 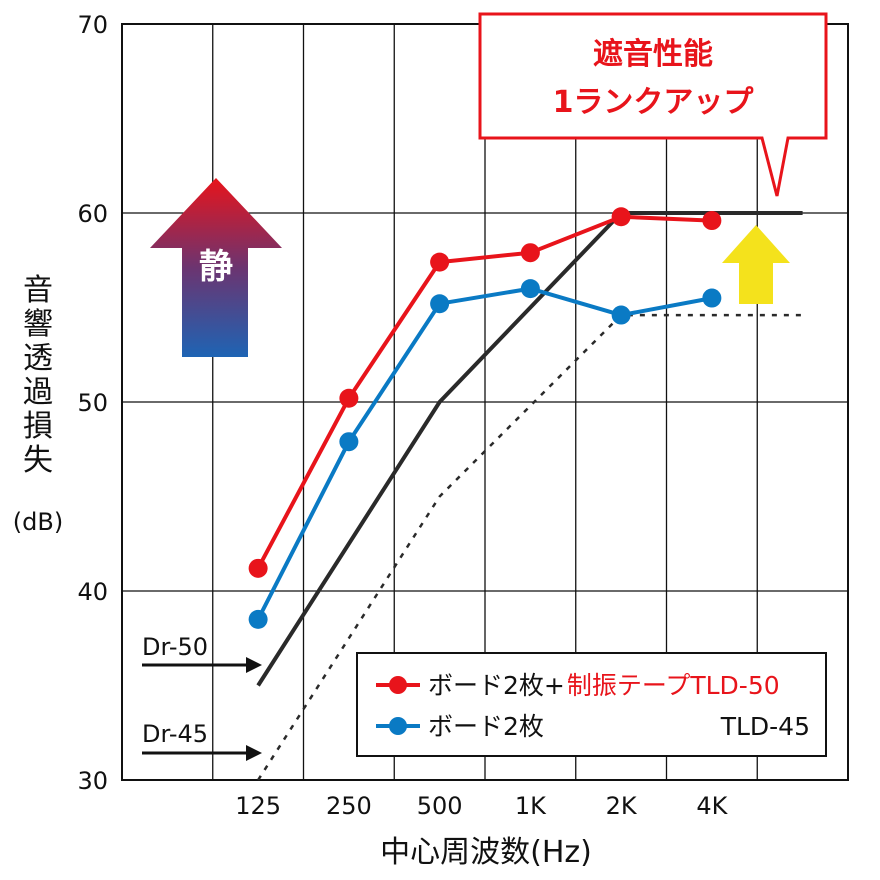 What do you see at coordinates (653, 54) in the screenshot?
I see `callout-line-1: 遮音性能` at bounding box center [653, 54].